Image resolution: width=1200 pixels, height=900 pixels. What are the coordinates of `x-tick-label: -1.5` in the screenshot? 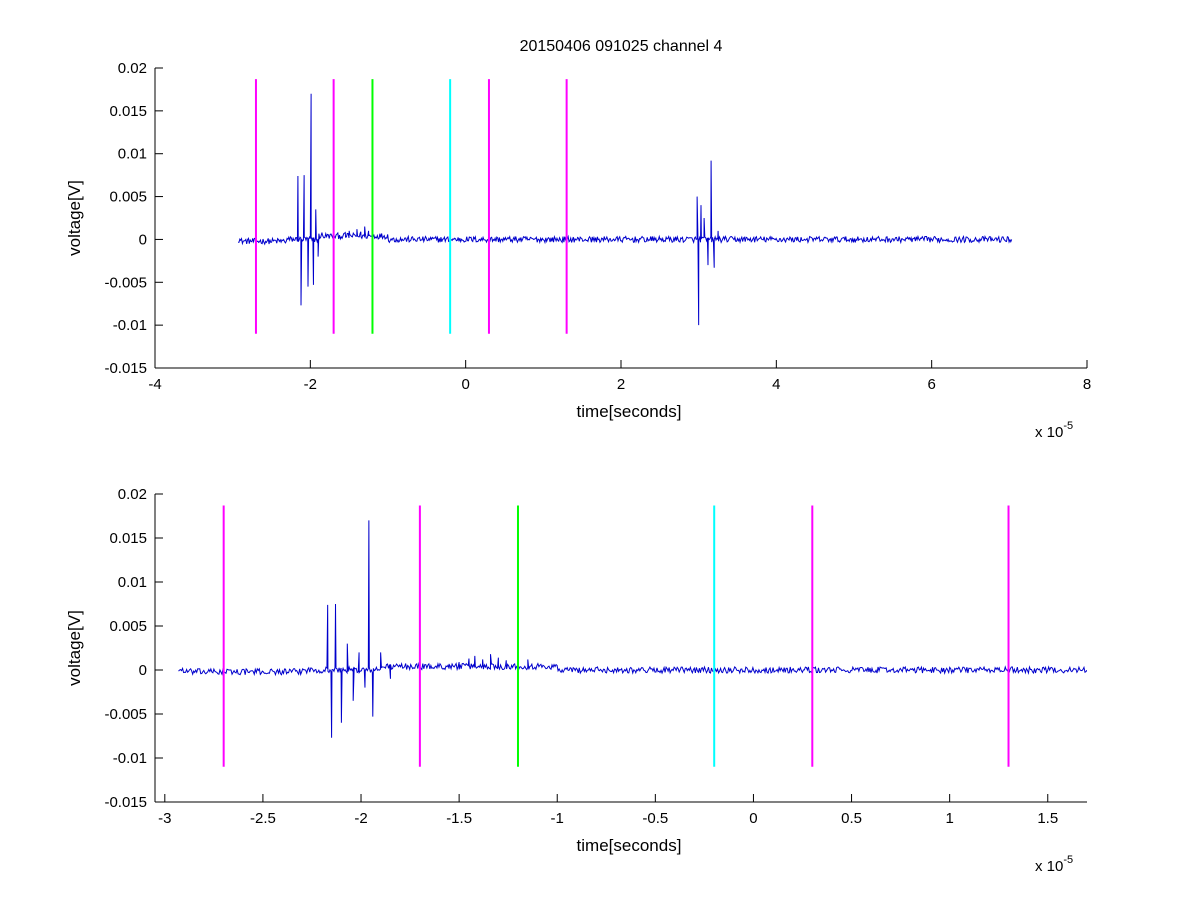 It's located at (459, 818).